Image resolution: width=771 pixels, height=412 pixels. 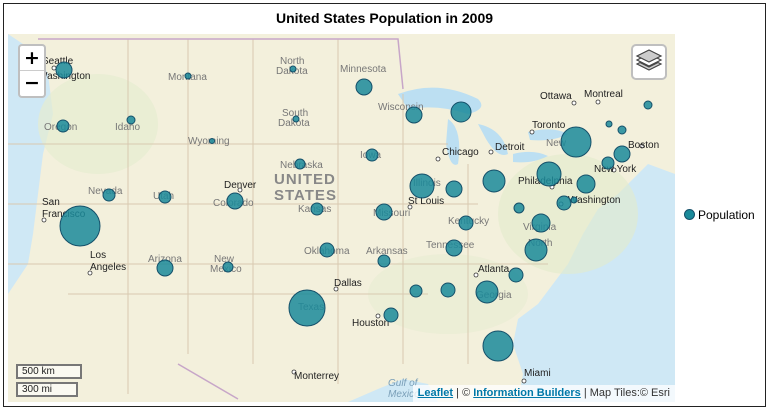 What do you see at coordinates (363, 69) in the screenshot?
I see `svg-text: Minnesota` at bounding box center [363, 69].